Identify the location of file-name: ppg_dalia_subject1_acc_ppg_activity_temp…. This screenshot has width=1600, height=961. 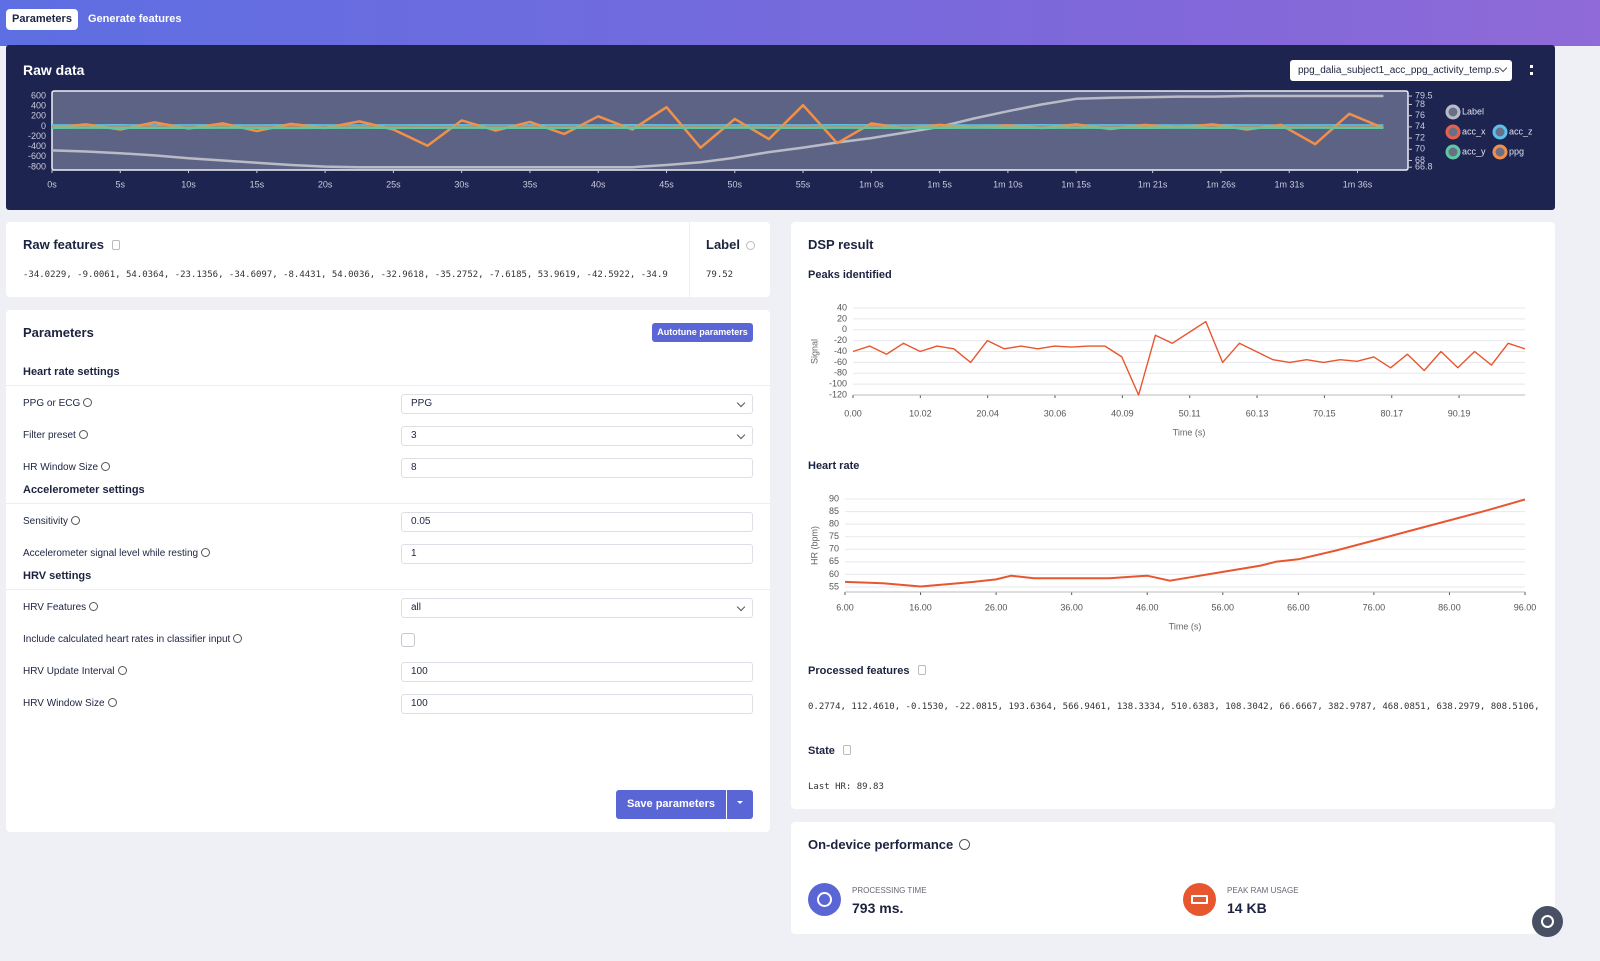
(1399, 70).